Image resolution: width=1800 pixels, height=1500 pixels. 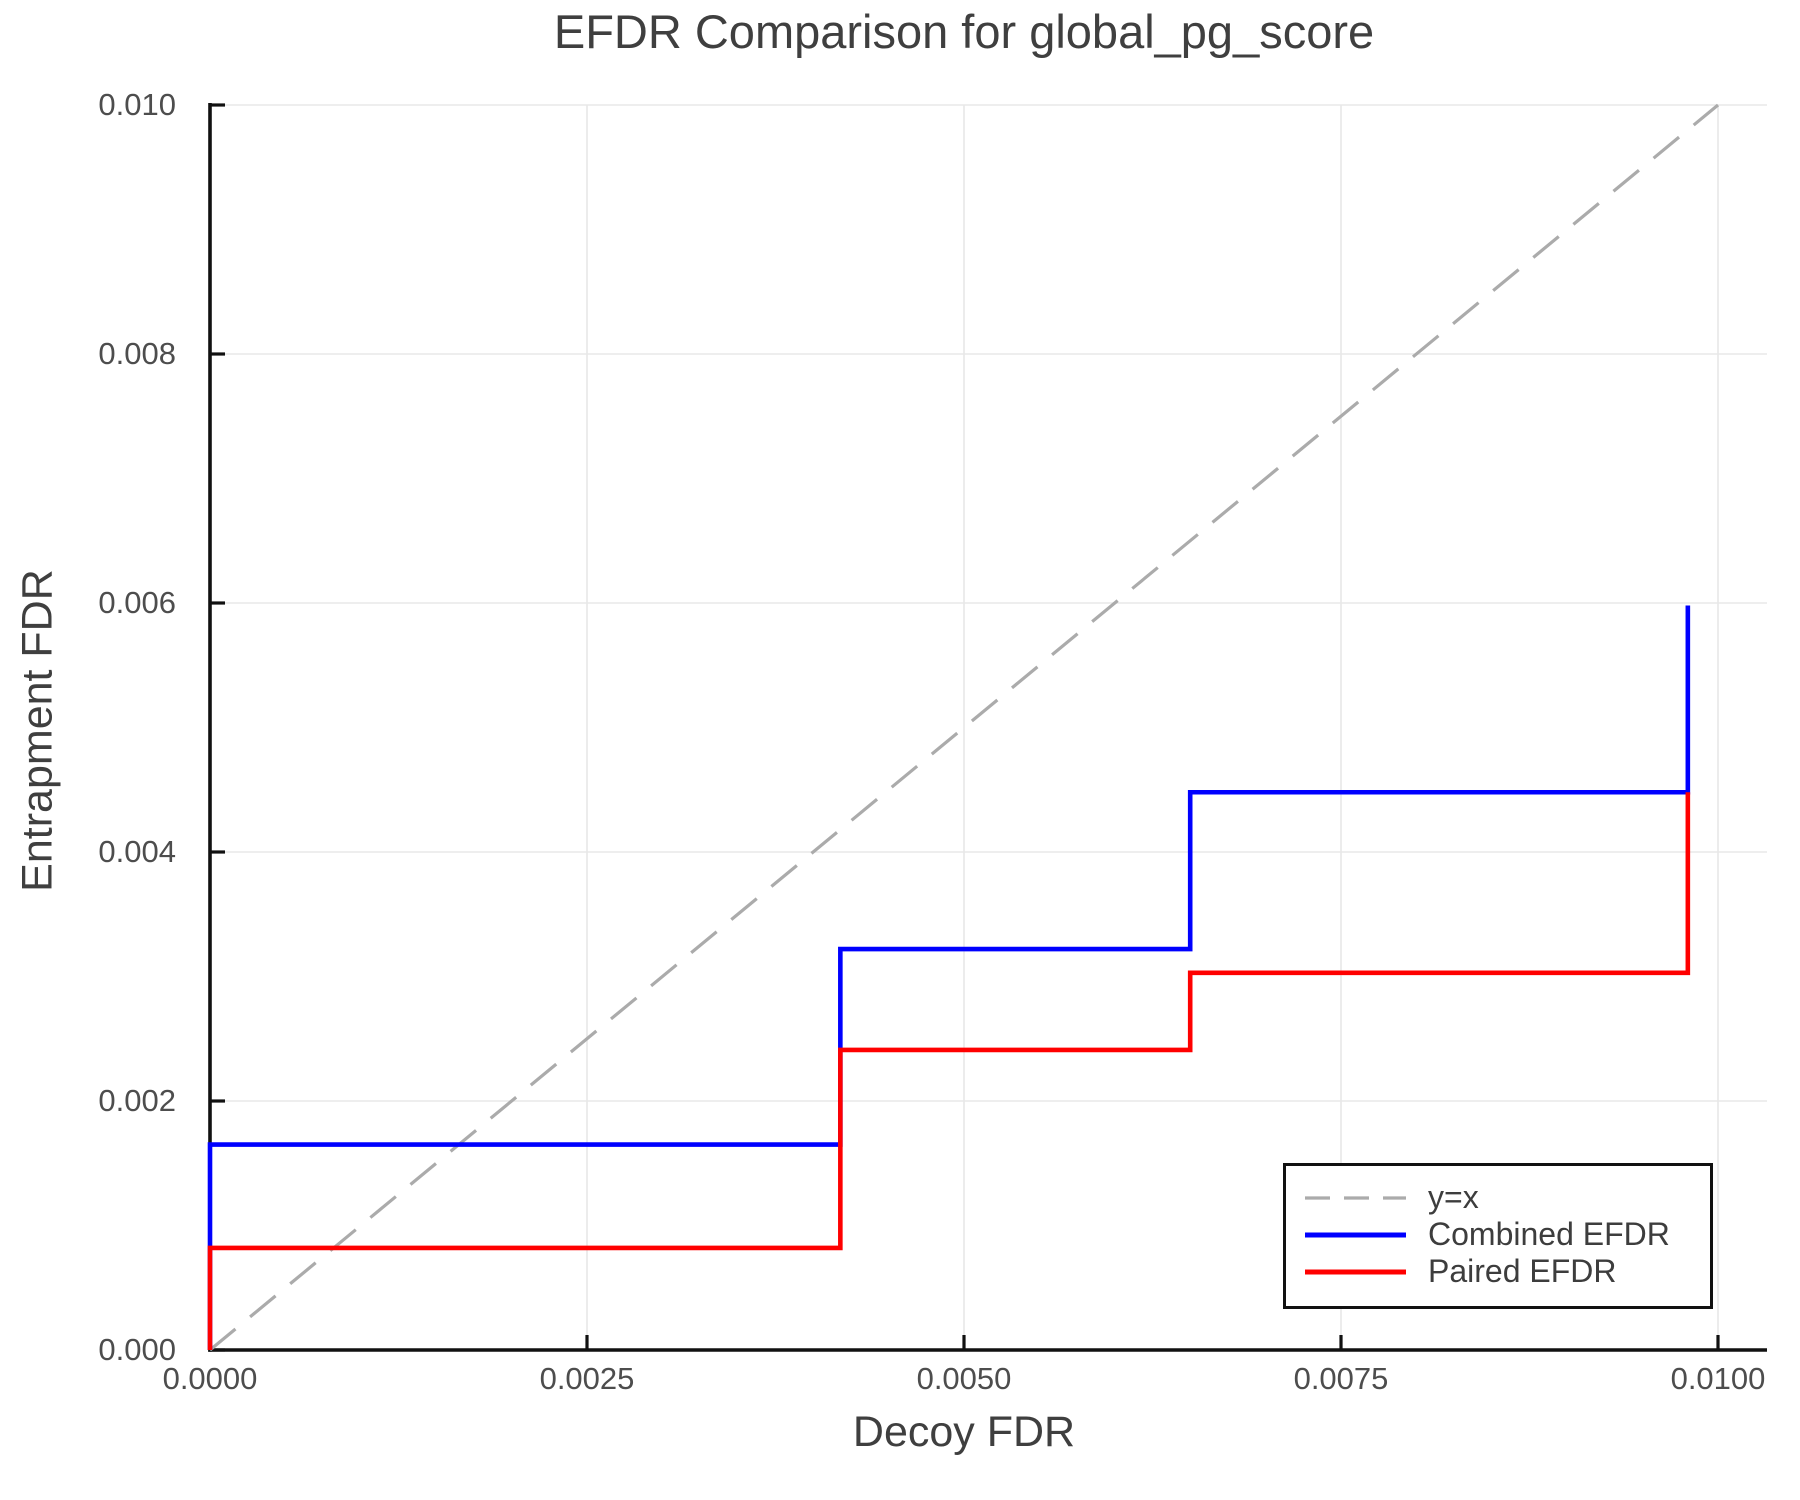 What do you see at coordinates (964, 31) in the screenshot?
I see `chart-title: EFDR Comparison for global_pg_score` at bounding box center [964, 31].